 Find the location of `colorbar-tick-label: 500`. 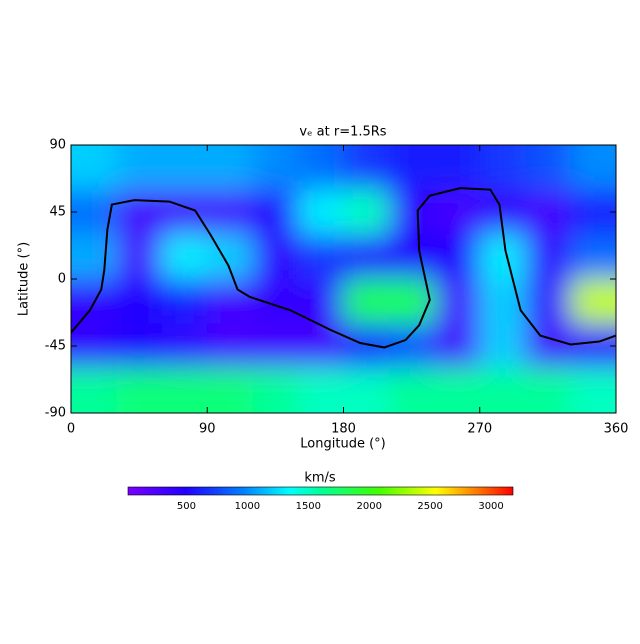

colorbar-tick-label: 500 is located at coordinates (186, 506).